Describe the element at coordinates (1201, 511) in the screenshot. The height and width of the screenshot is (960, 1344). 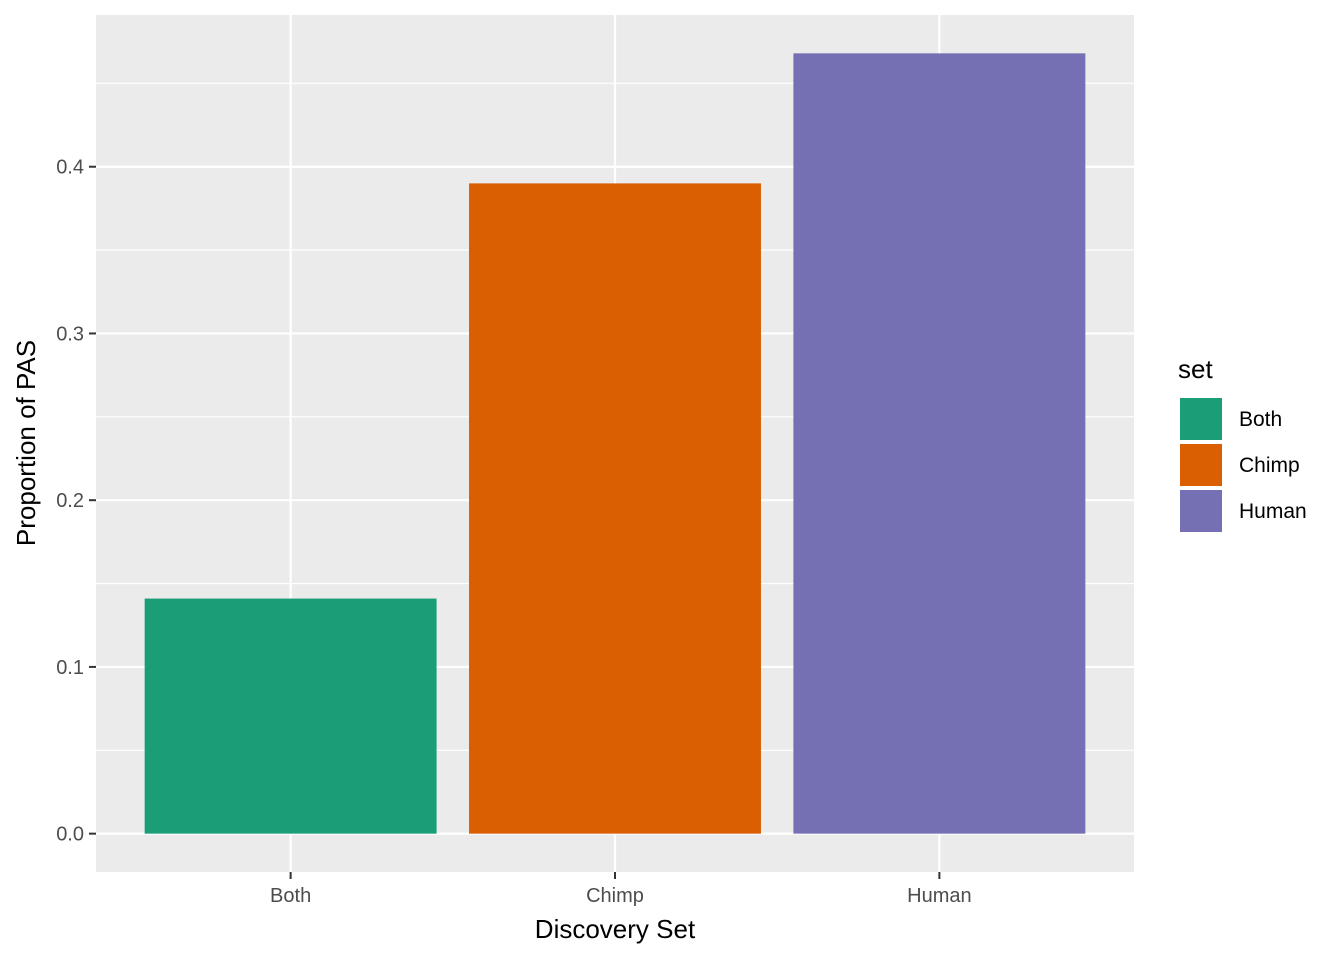
I see `legend-key-human` at that location.